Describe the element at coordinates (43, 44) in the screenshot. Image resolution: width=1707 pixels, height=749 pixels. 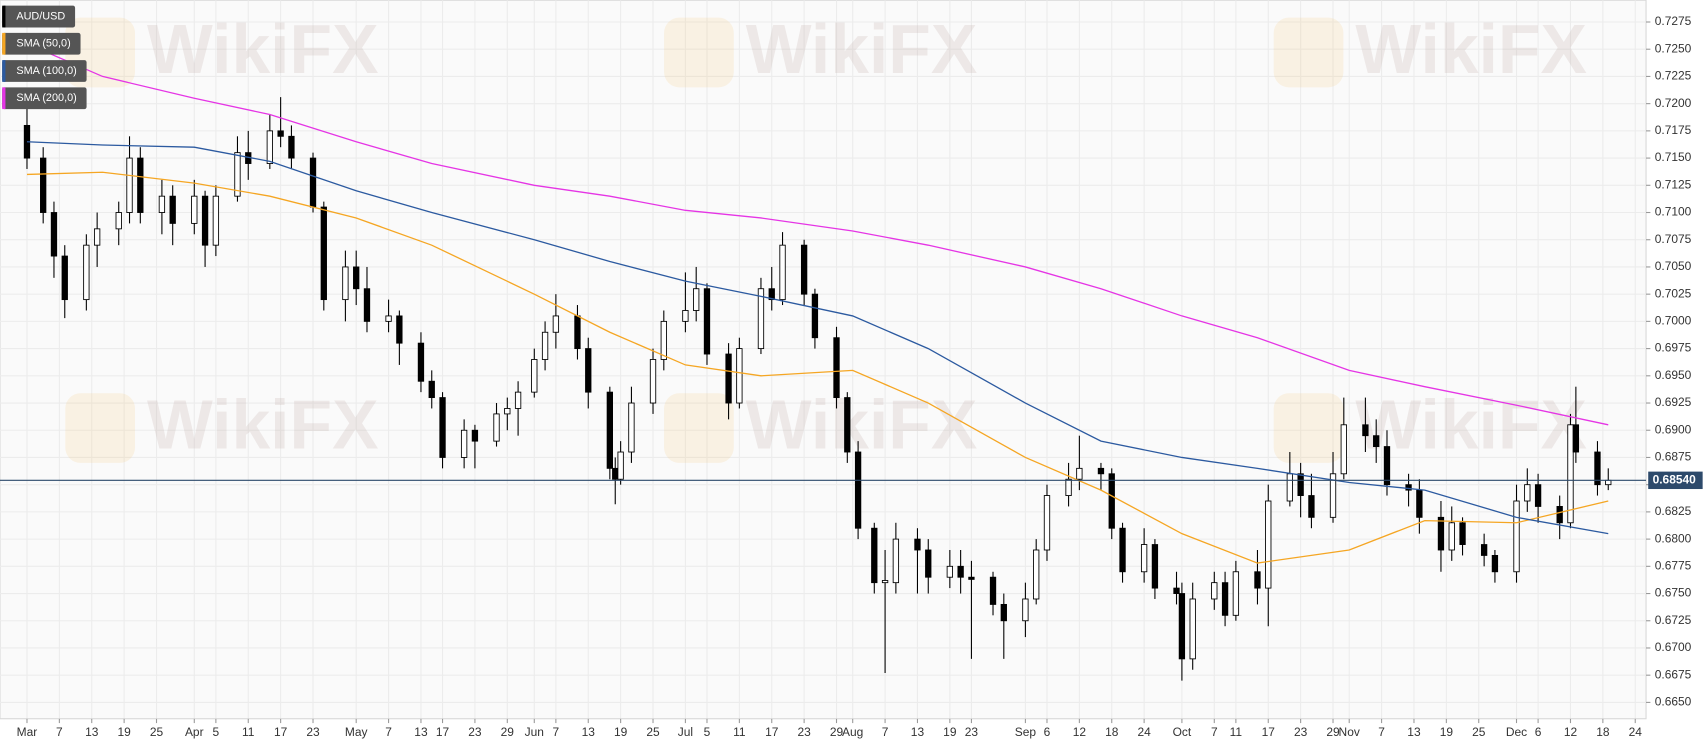
I see `legend-label: SMA (50,0)` at that location.